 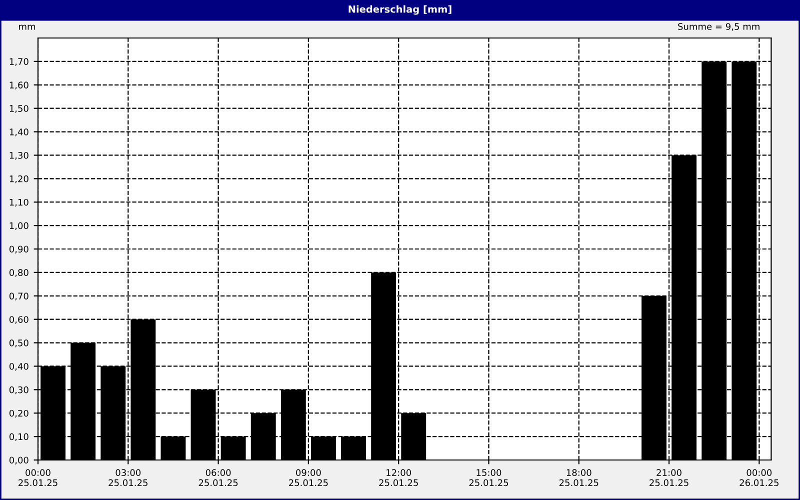 What do you see at coordinates (719, 27) in the screenshot?
I see `text: Summe = 9,5 mm` at bounding box center [719, 27].